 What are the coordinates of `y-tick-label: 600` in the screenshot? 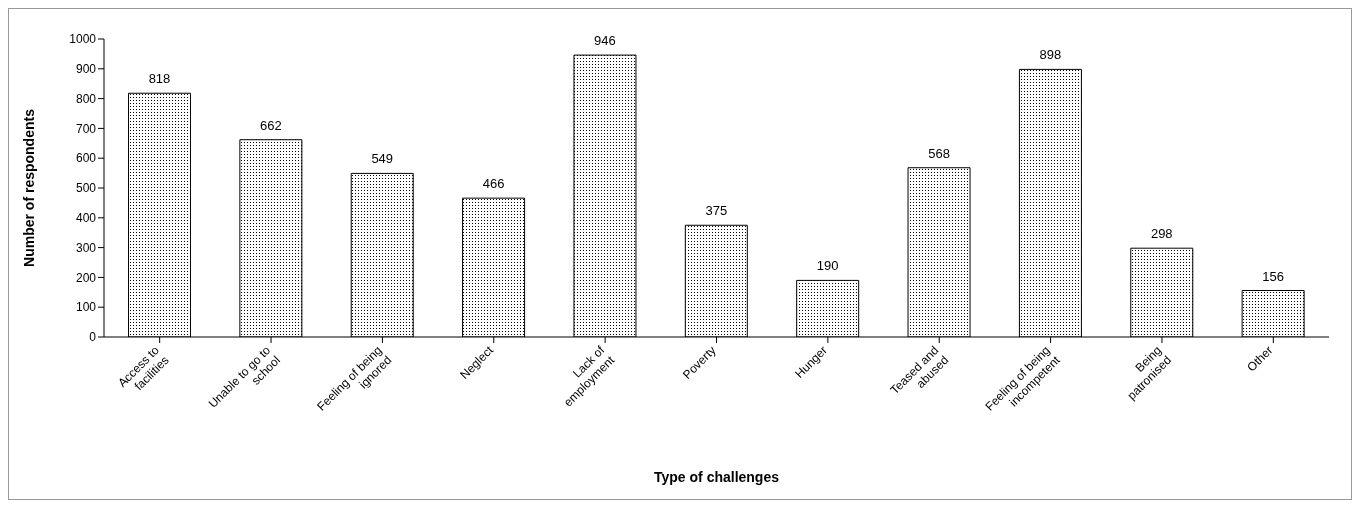 It's located at (86, 158).